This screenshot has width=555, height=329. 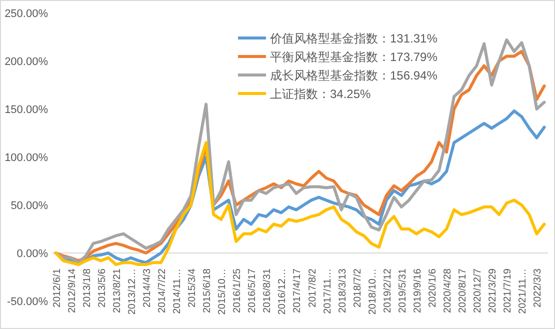 I want to click on y-tick-label: 0.00%, so click(x=32, y=254).